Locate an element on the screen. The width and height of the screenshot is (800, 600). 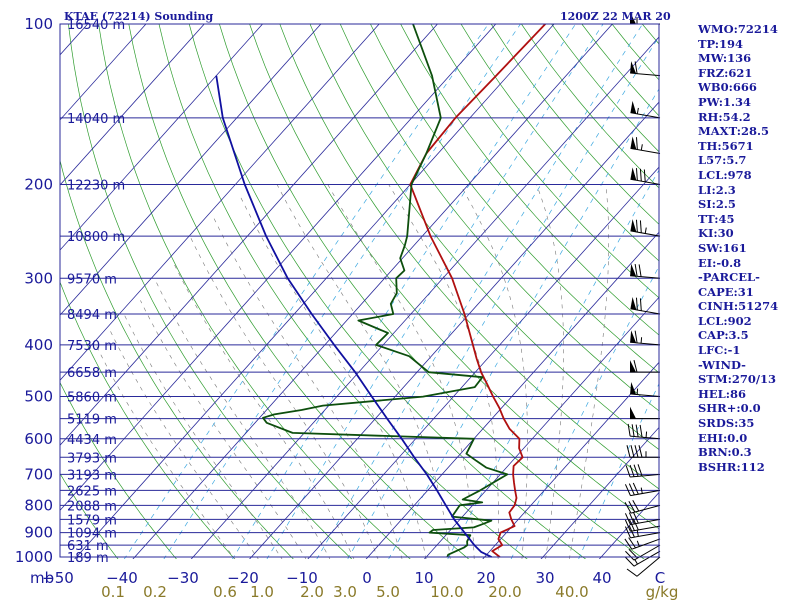
index-line: SI:2.5 is located at coordinates (717, 204).